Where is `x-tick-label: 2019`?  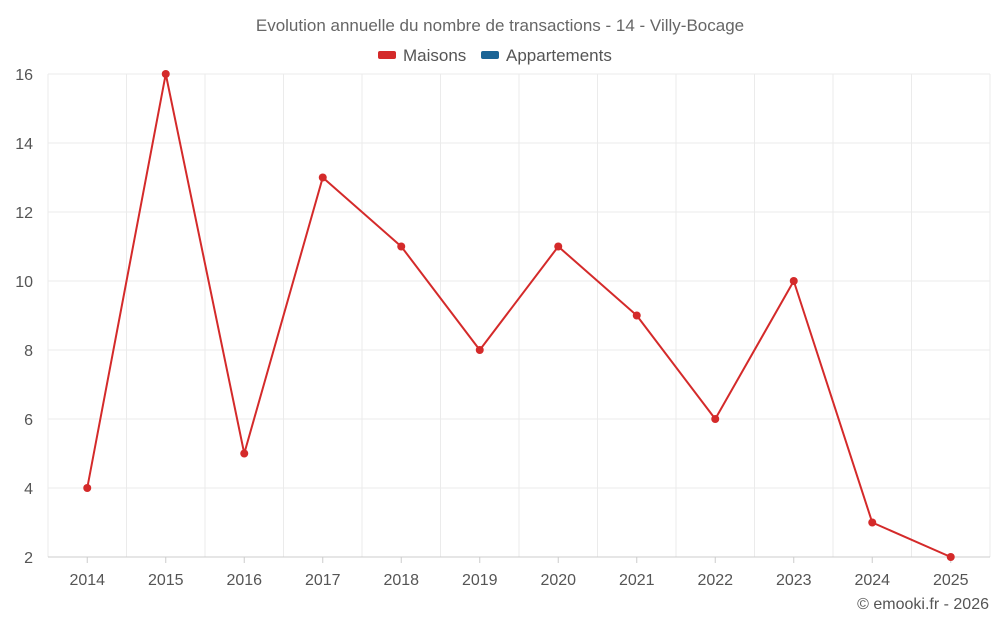
x-tick-label: 2019 is located at coordinates (480, 580).